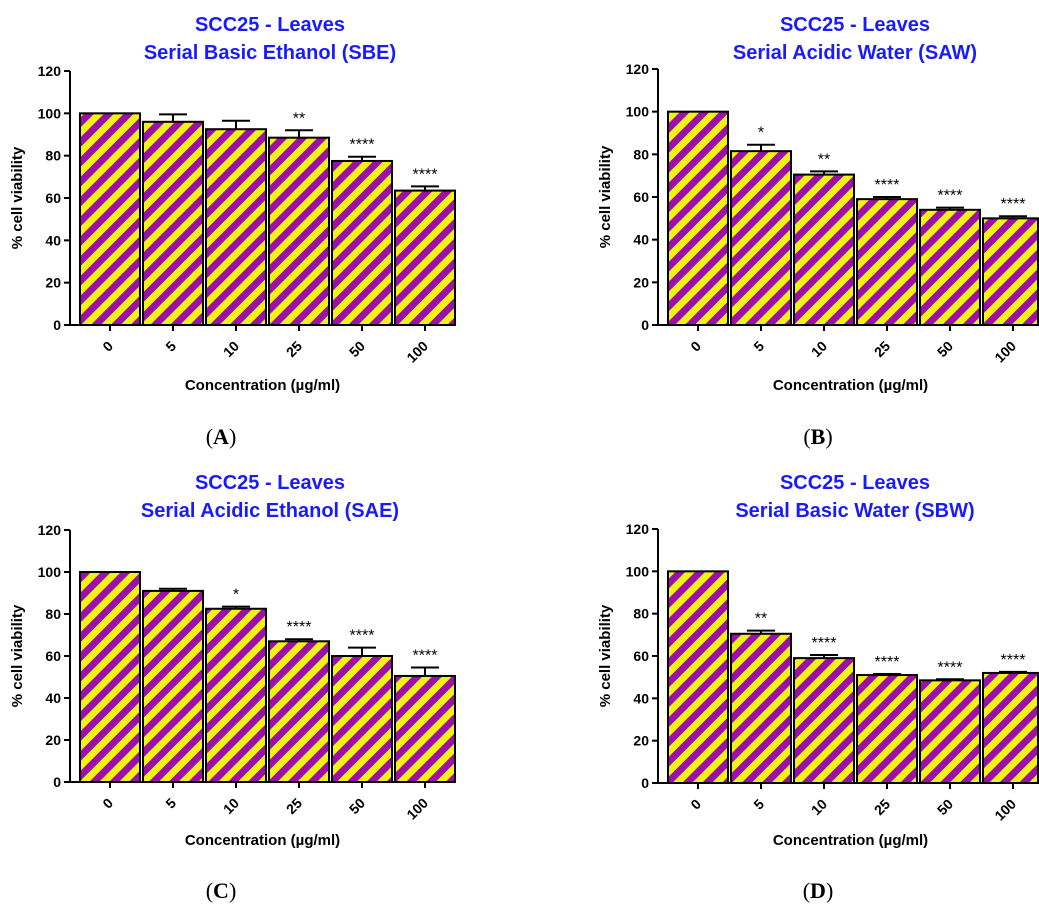  What do you see at coordinates (53, 740) in the screenshot?
I see `panel-c-y-tick-label: 20` at bounding box center [53, 740].